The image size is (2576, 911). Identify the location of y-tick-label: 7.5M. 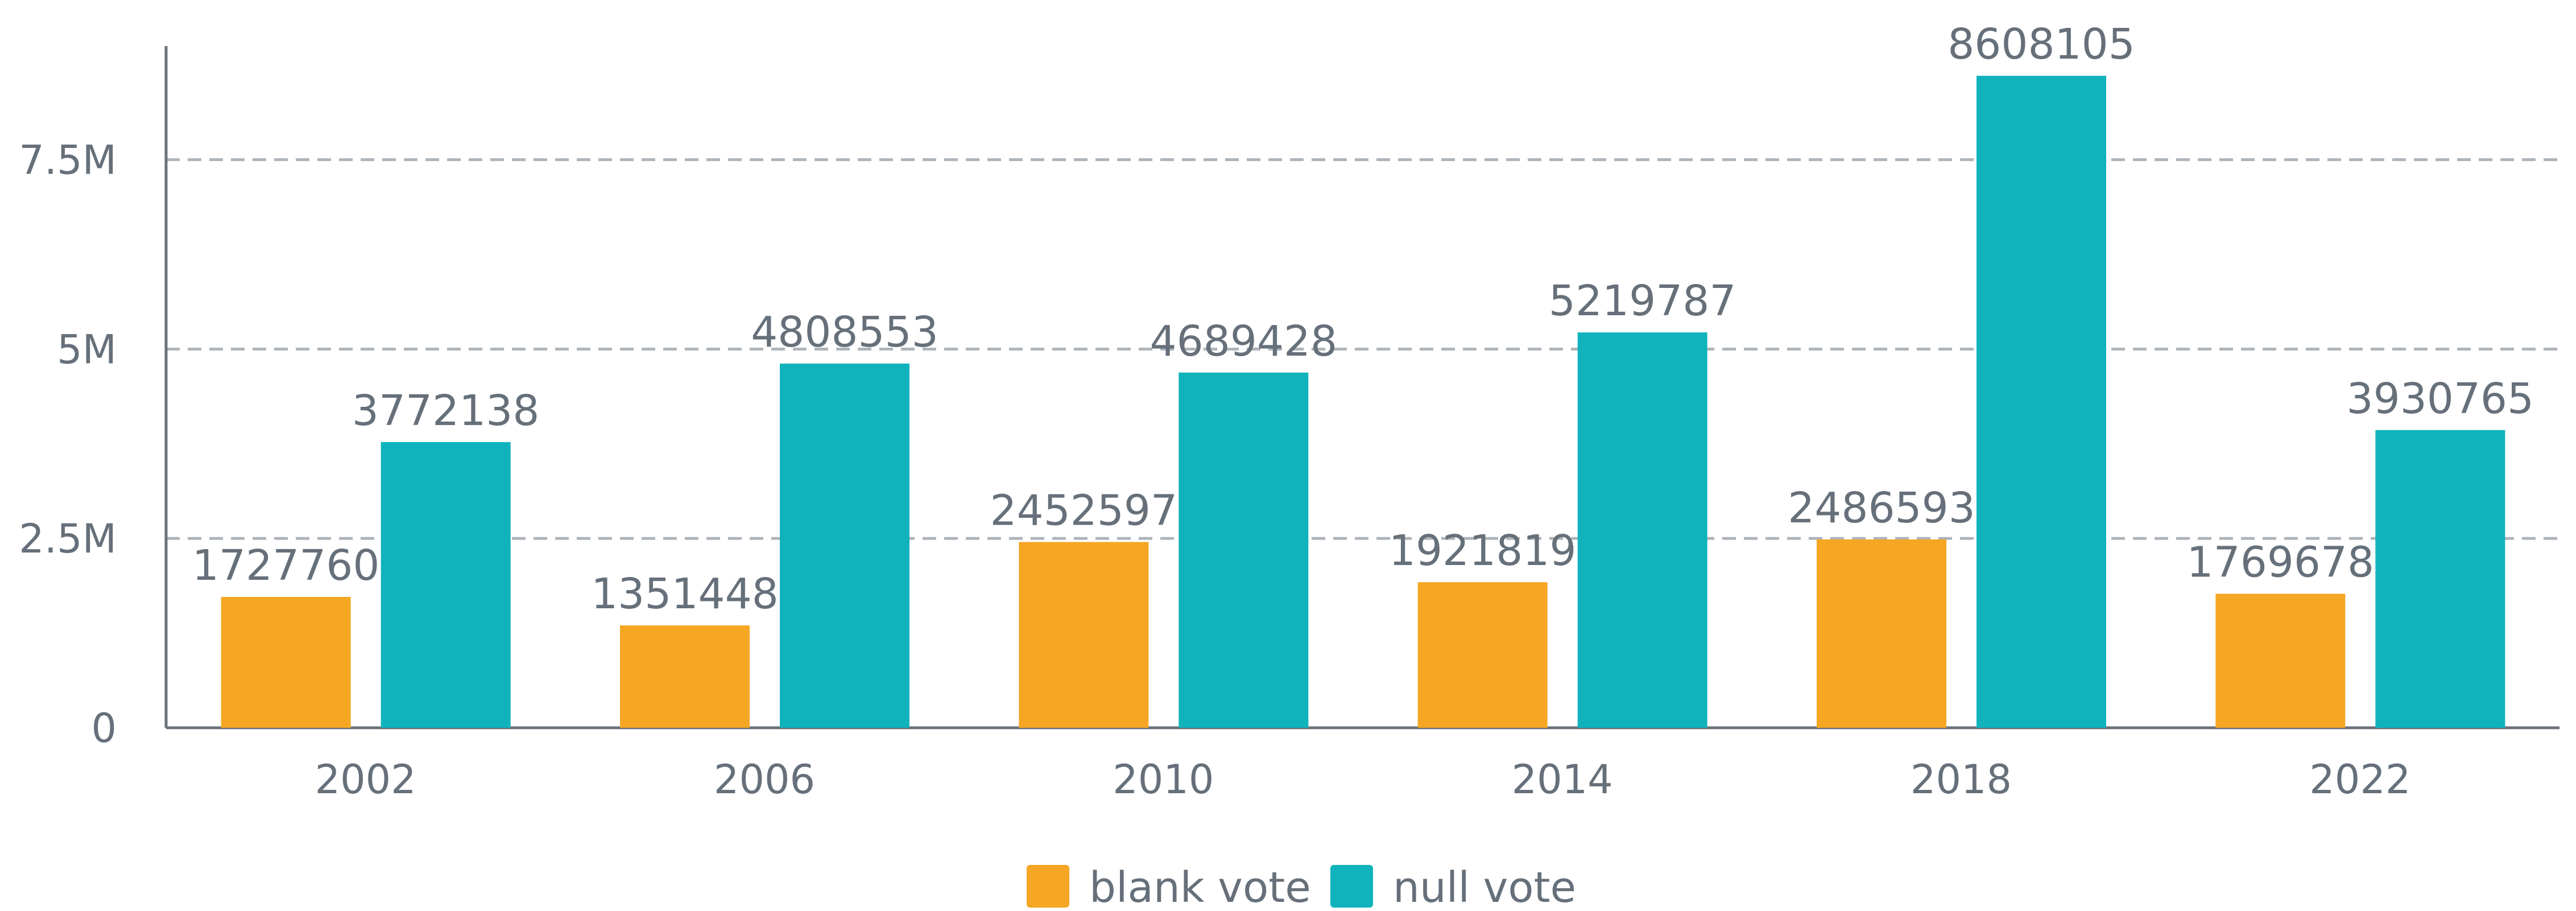
(68, 160).